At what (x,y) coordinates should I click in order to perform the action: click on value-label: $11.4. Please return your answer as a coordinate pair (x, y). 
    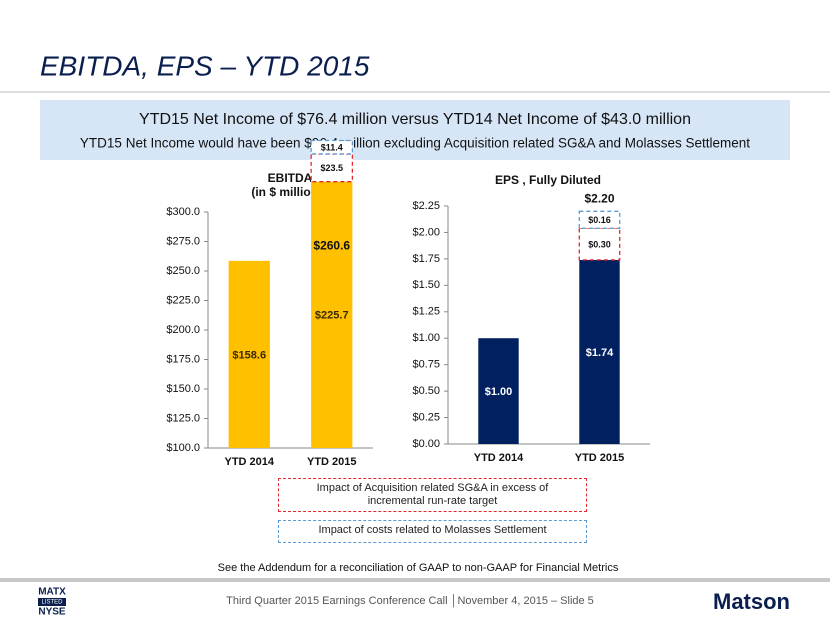
    Looking at the image, I should click on (332, 148).